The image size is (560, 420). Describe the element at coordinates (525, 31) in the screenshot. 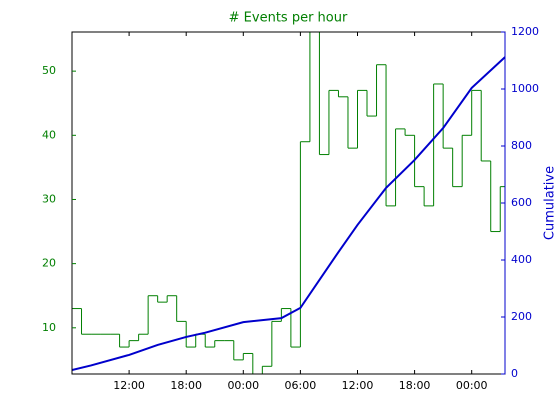

I see `y2-tick-label: 1200` at that location.